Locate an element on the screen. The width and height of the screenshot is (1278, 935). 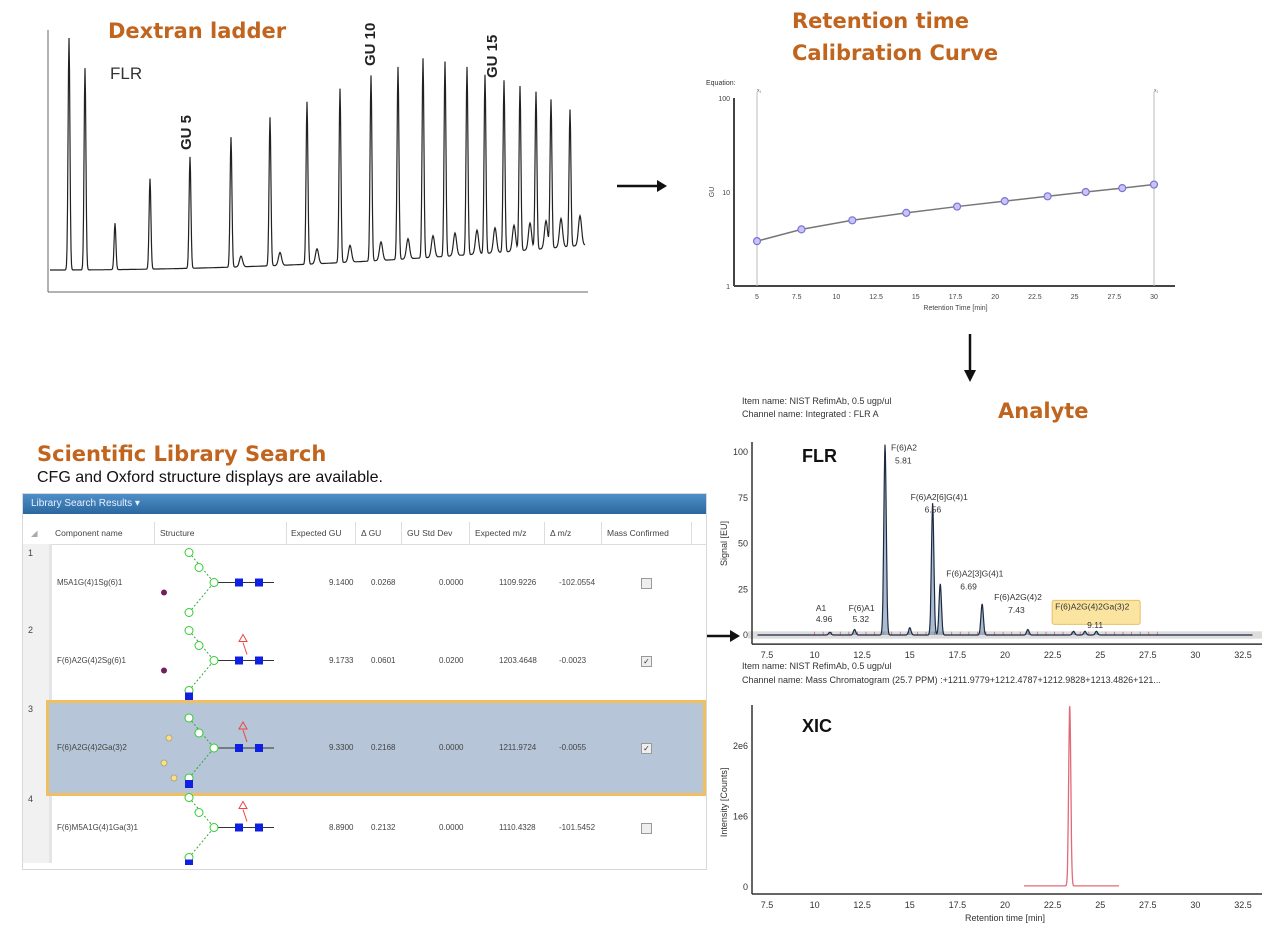
expected-gu-cell: 9.1400 is located at coordinates (341, 582).